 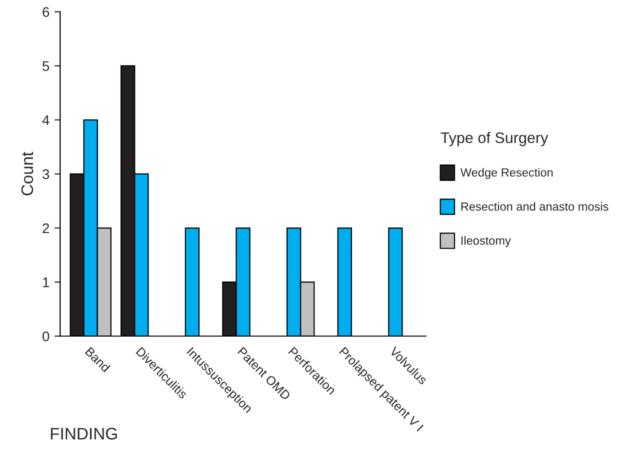 What do you see at coordinates (83, 434) in the screenshot?
I see `x-axis-title: FINDING` at bounding box center [83, 434].